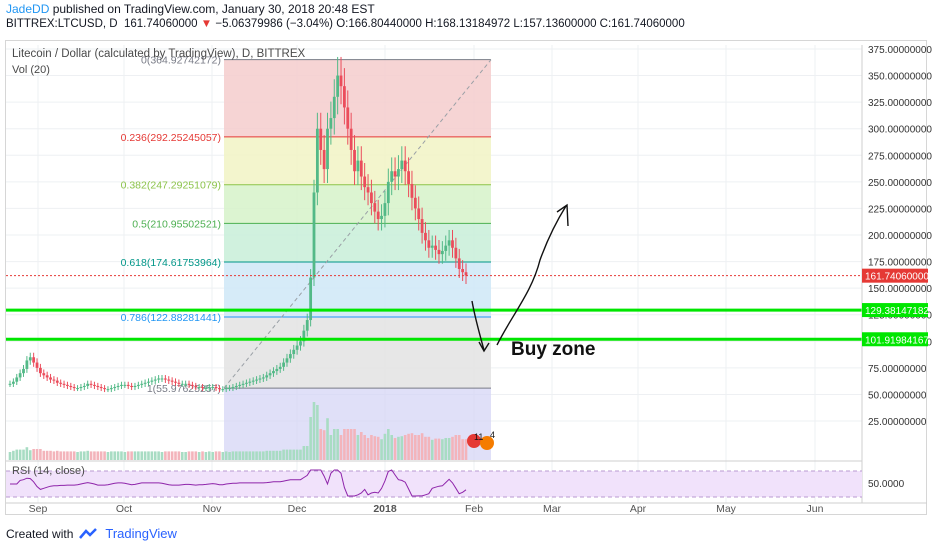  What do you see at coordinates (553, 349) in the screenshot?
I see `buy-zone-label: Buy zone` at bounding box center [553, 349].